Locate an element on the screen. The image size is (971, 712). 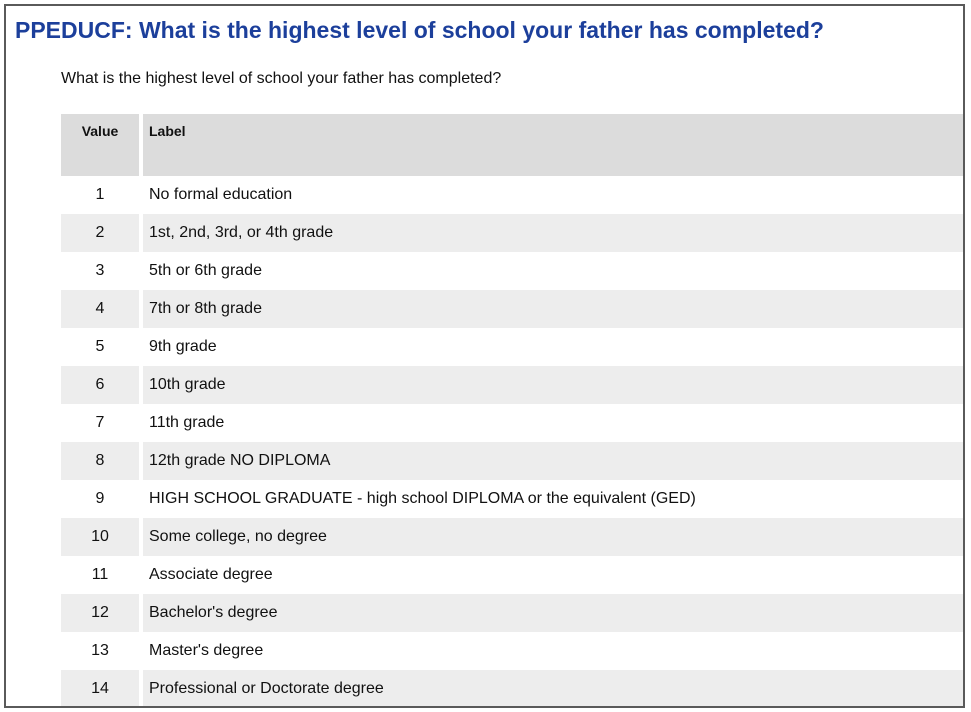
table-row: 6 10th grade is located at coordinates (512, 385).